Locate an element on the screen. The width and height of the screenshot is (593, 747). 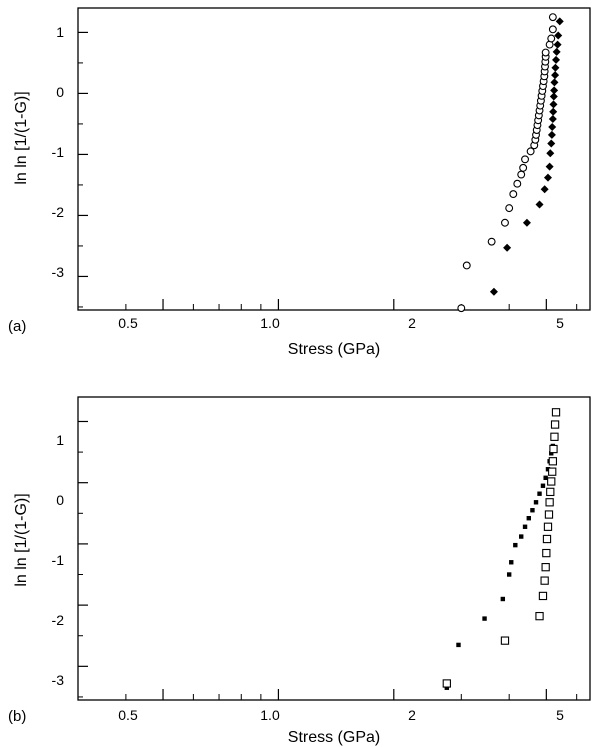
x-axis-ticks is located at coordinates (327, 694).